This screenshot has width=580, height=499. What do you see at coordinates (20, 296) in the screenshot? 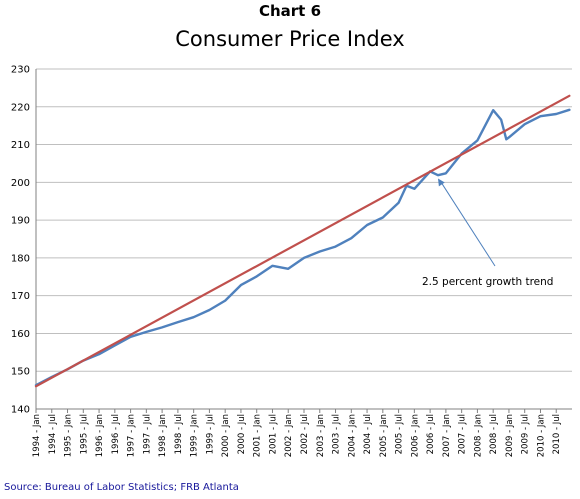
I see `y-tick-label: 170` at bounding box center [20, 296].